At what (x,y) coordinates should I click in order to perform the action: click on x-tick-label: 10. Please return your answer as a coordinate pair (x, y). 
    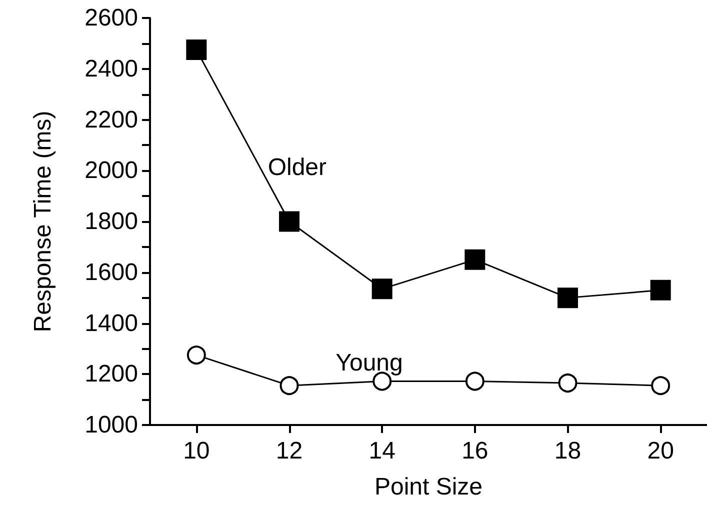
    Looking at the image, I should click on (196, 451).